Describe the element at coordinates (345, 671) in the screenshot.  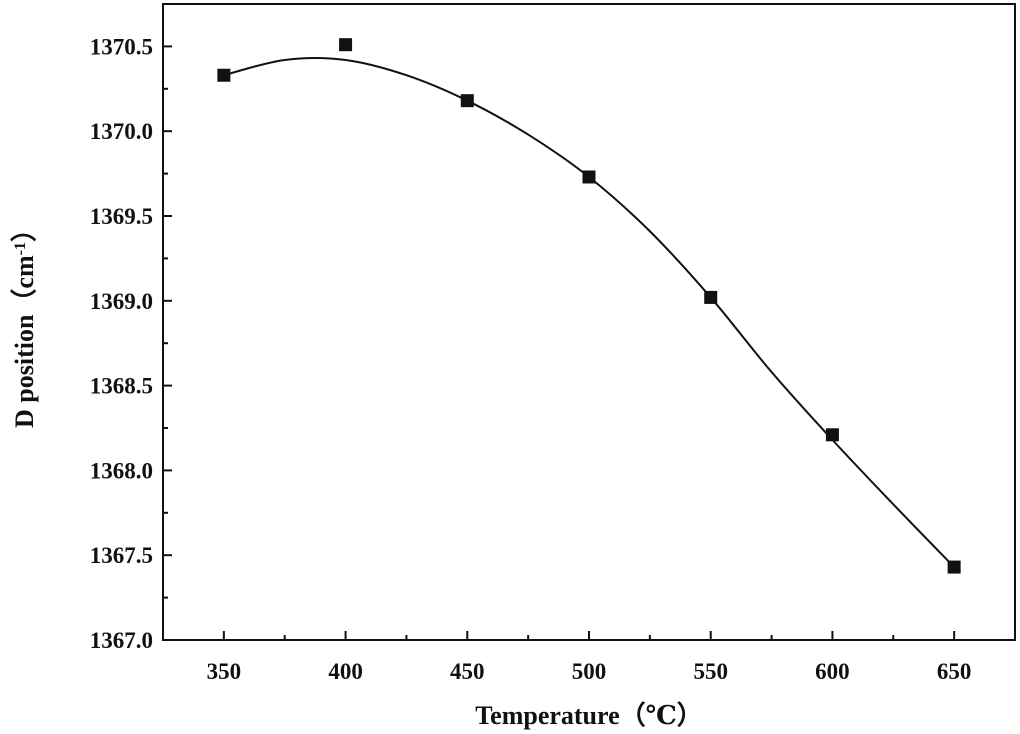
I see `x-tick-label: 400` at that location.